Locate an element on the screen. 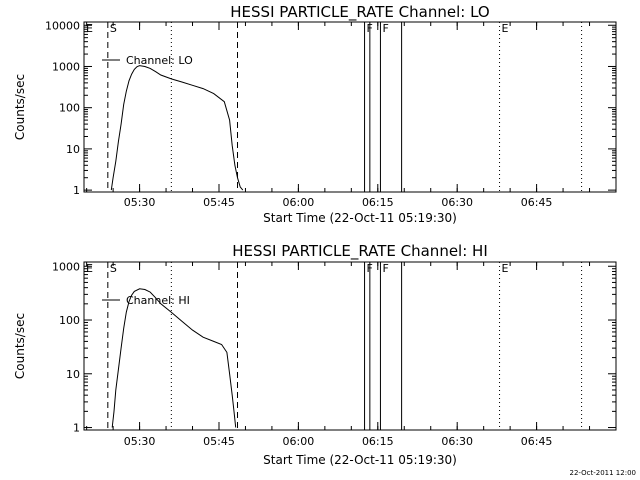  chart-title: HESSI PARTICLE_RATE Channel: LO is located at coordinates (359, 12).